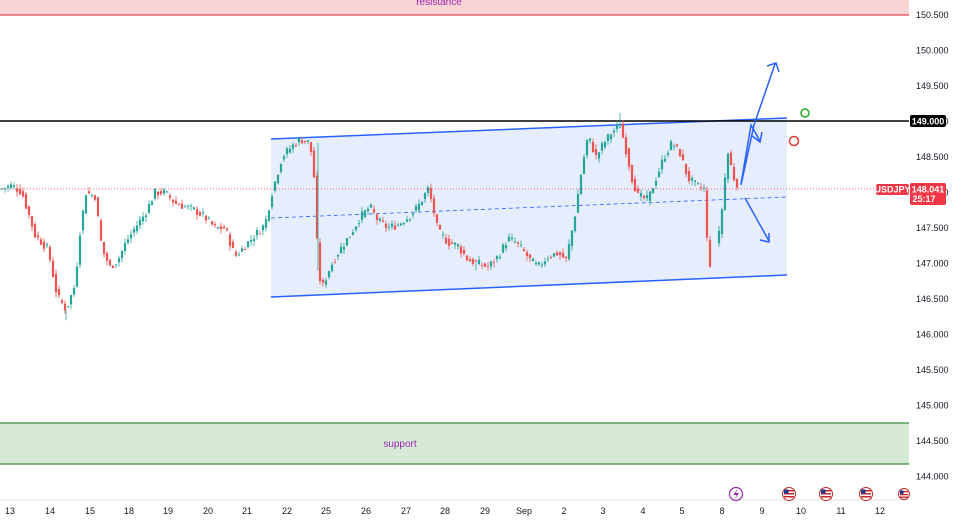  I want to click on price-tick-label: 145.500, so click(932, 370).